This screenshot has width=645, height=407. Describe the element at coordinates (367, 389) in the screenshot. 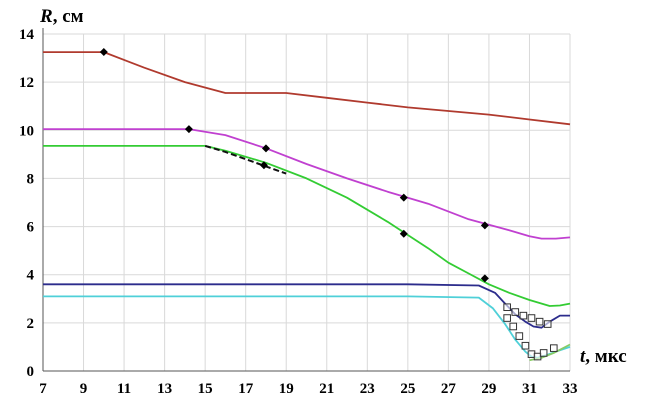

I see `x-tick-label: 23` at that location.